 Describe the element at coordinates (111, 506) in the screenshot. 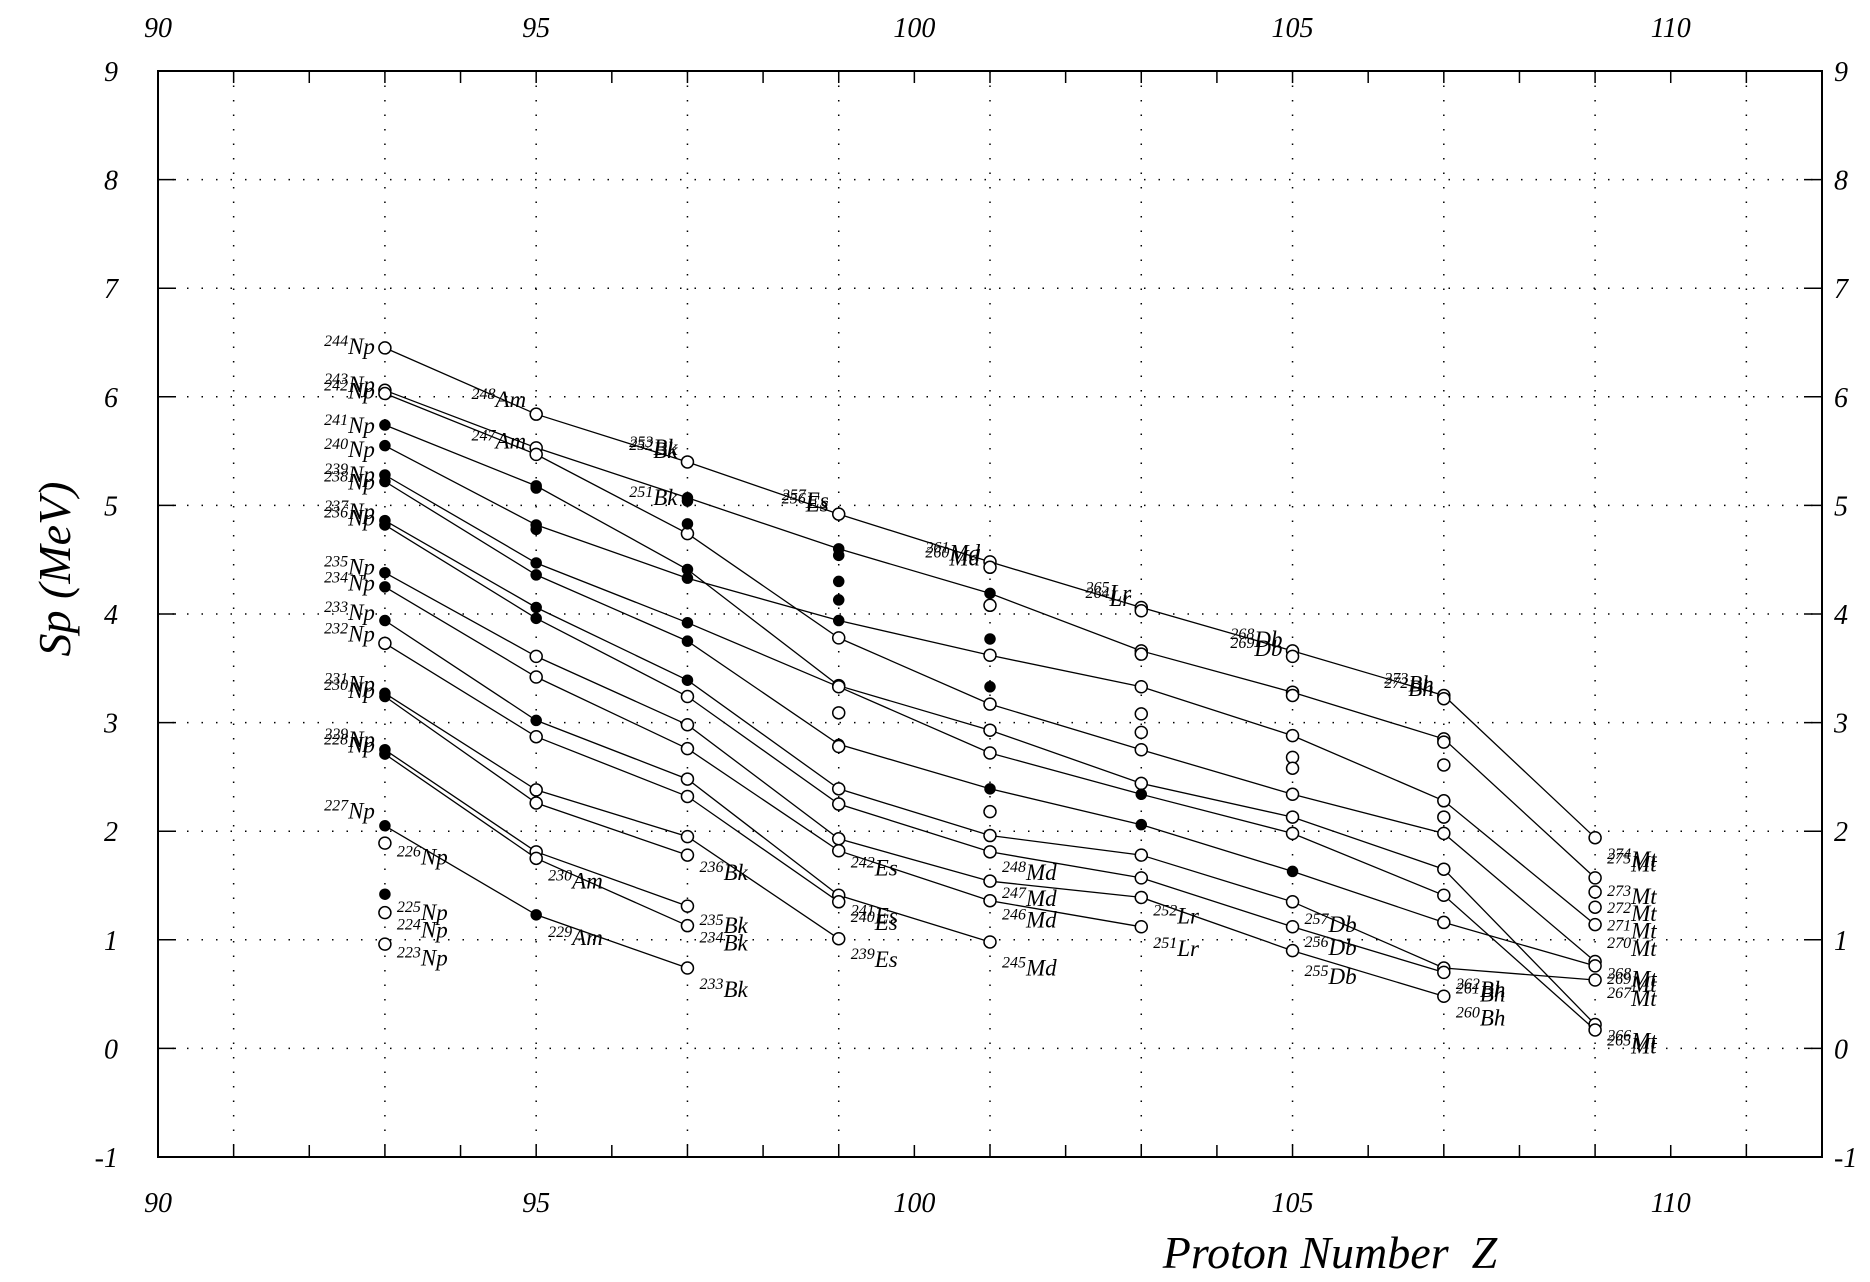

I see `y-tick-label-left: 5` at that location.